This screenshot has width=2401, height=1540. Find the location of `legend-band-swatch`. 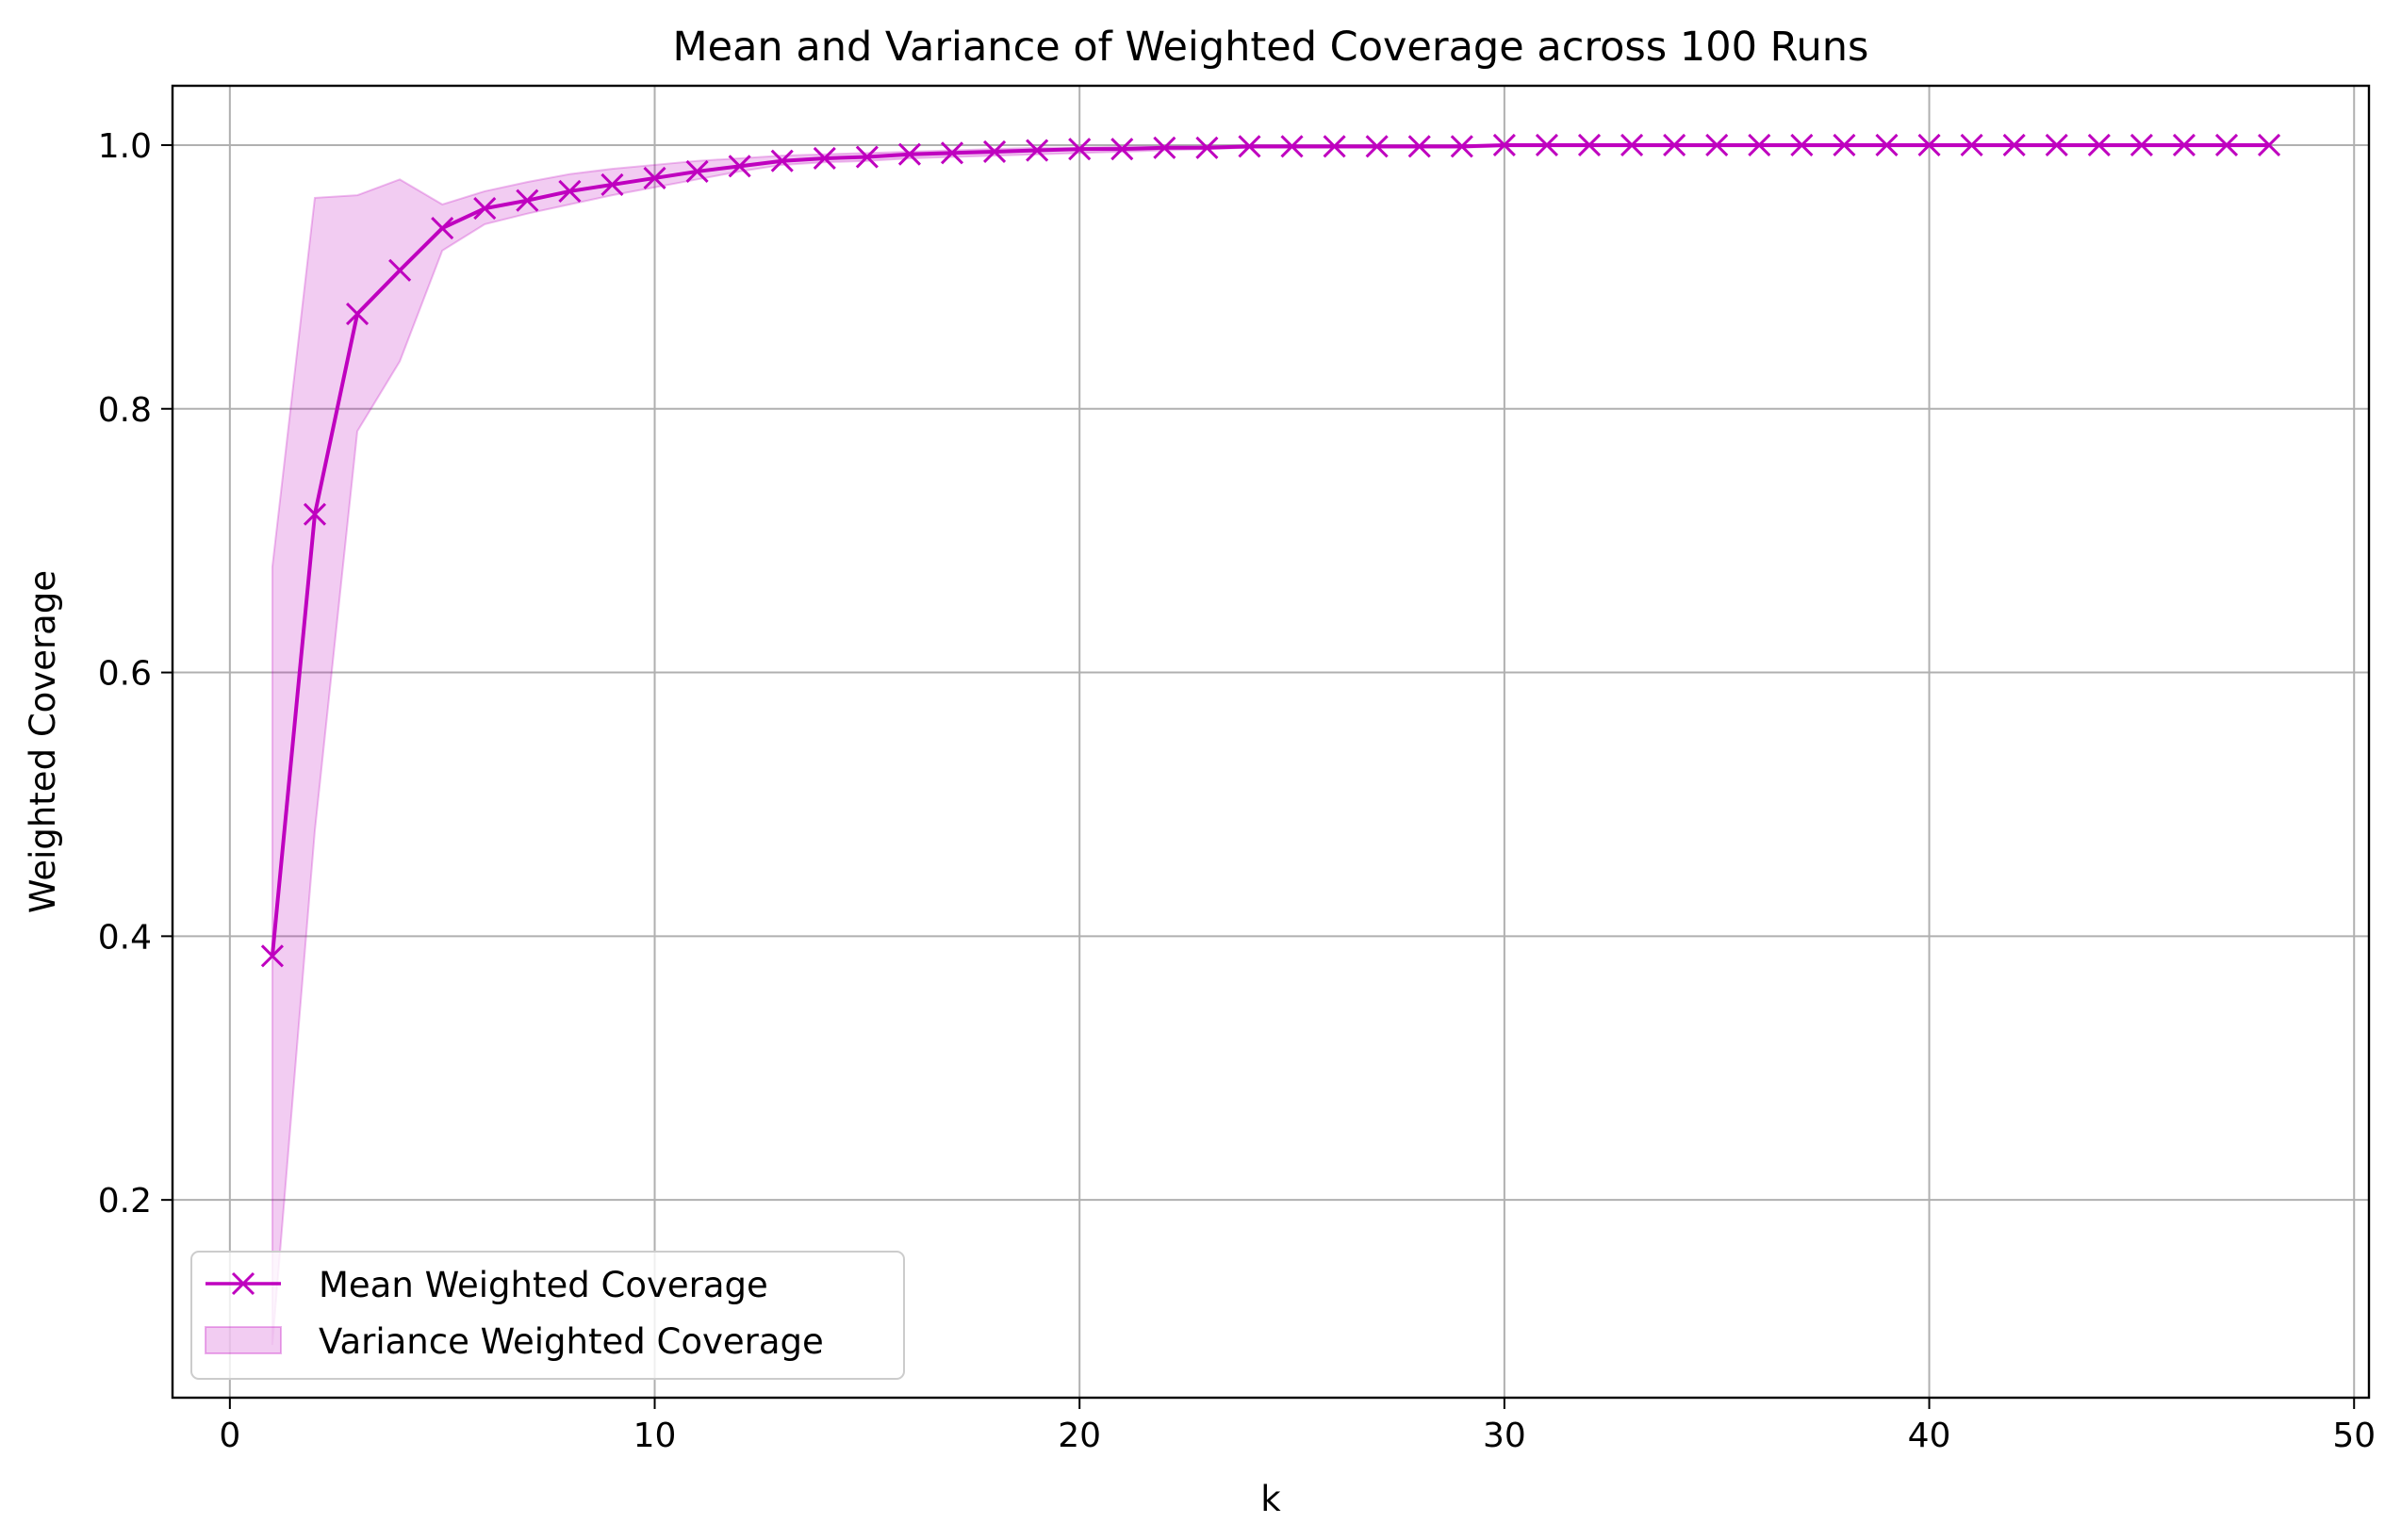

legend-band-swatch is located at coordinates (243, 1340).